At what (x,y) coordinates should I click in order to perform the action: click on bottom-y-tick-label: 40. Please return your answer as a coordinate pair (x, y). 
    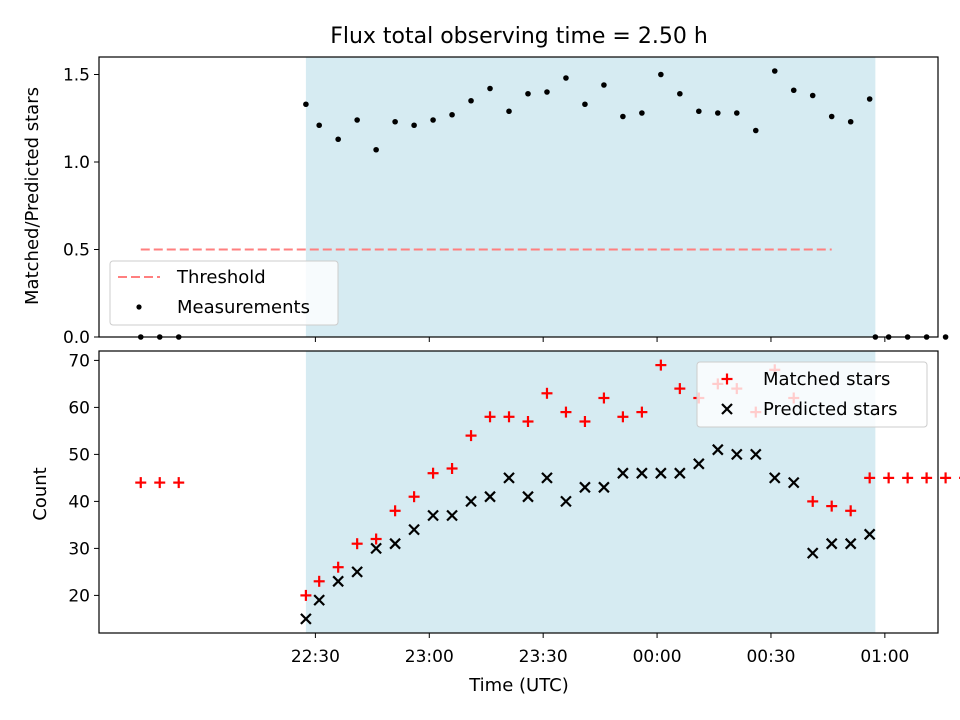
    Looking at the image, I should click on (79, 502).